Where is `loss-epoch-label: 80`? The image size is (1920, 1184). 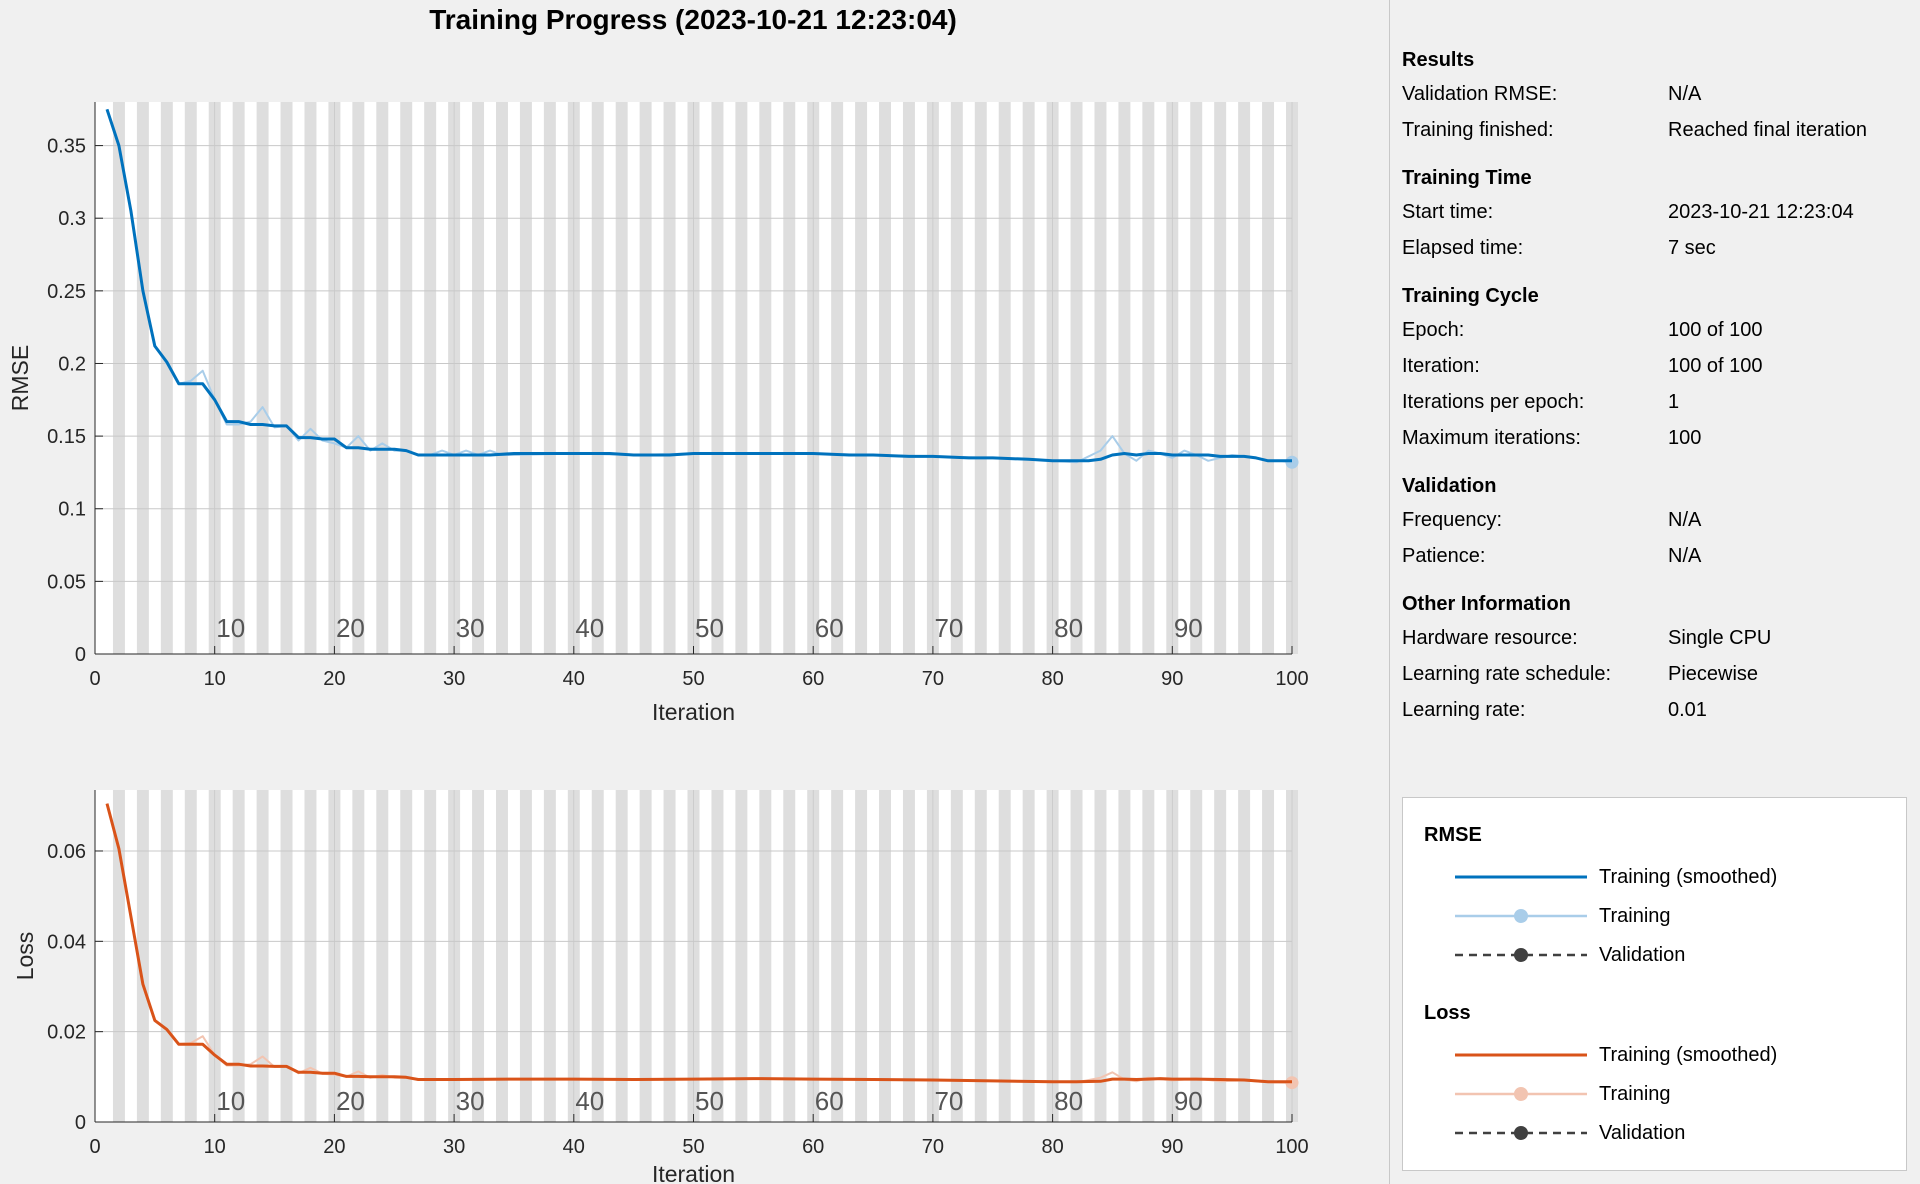
loss-epoch-label: 80 is located at coordinates (1068, 1101).